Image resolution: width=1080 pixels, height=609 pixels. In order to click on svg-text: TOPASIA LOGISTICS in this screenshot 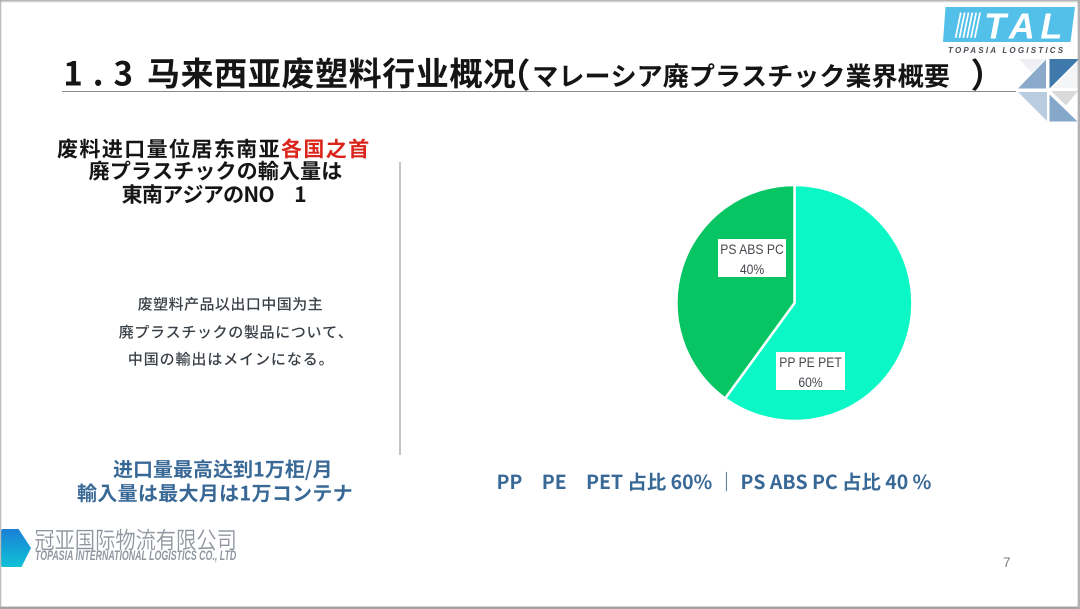, I will do `click(1006, 50)`.